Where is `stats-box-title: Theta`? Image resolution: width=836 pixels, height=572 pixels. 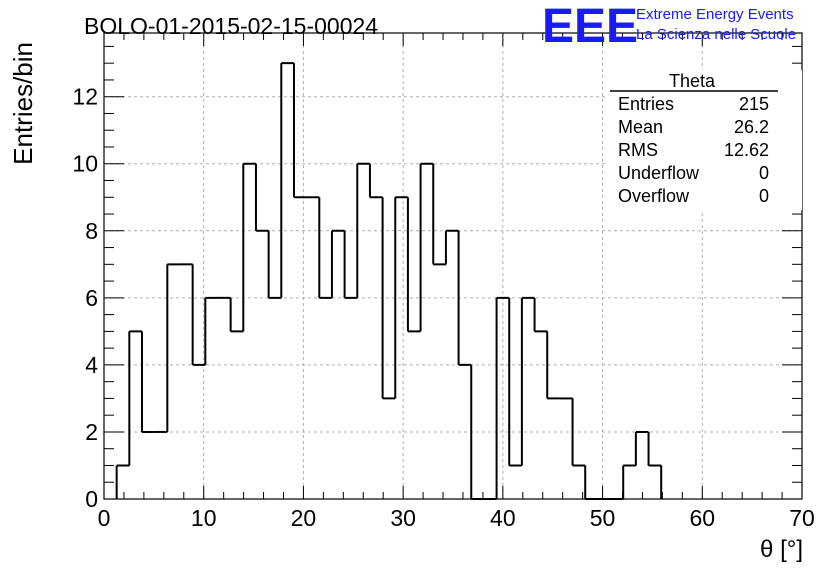
stats-box-title: Theta is located at coordinates (692, 81).